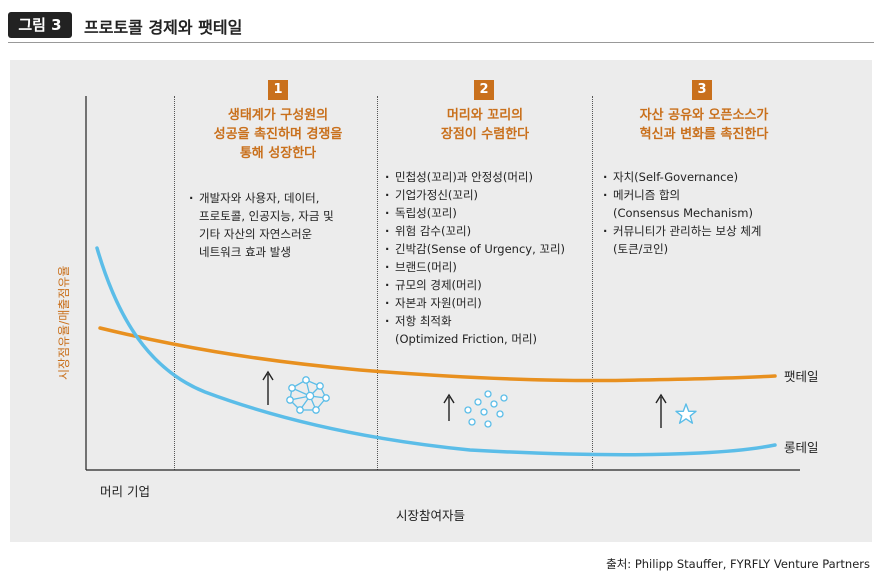 This screenshot has width=882, height=587. What do you see at coordinates (64, 322) in the screenshot?
I see `y-axis-label: 시장점유율/매출점유율` at bounding box center [64, 322].